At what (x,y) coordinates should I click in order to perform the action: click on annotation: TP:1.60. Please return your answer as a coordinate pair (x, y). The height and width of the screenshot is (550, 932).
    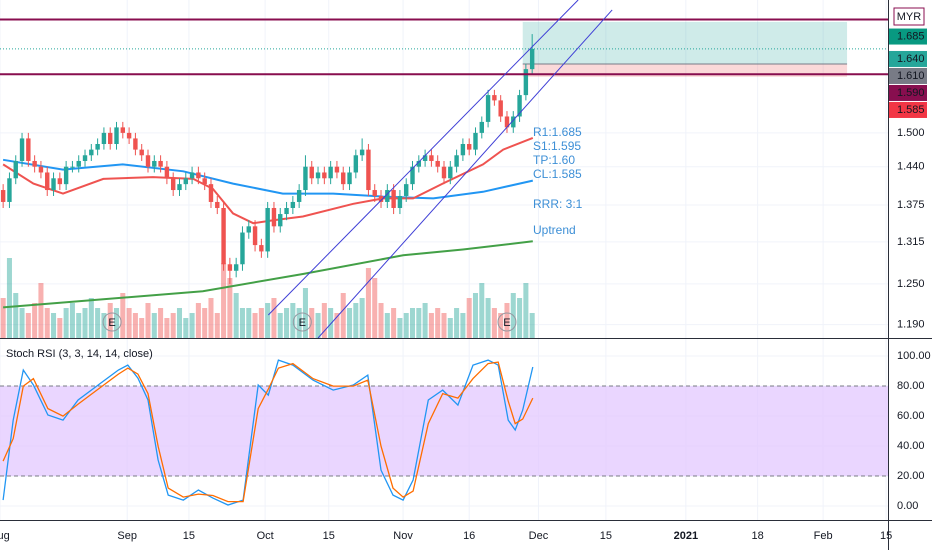
    Looking at the image, I should click on (554, 160).